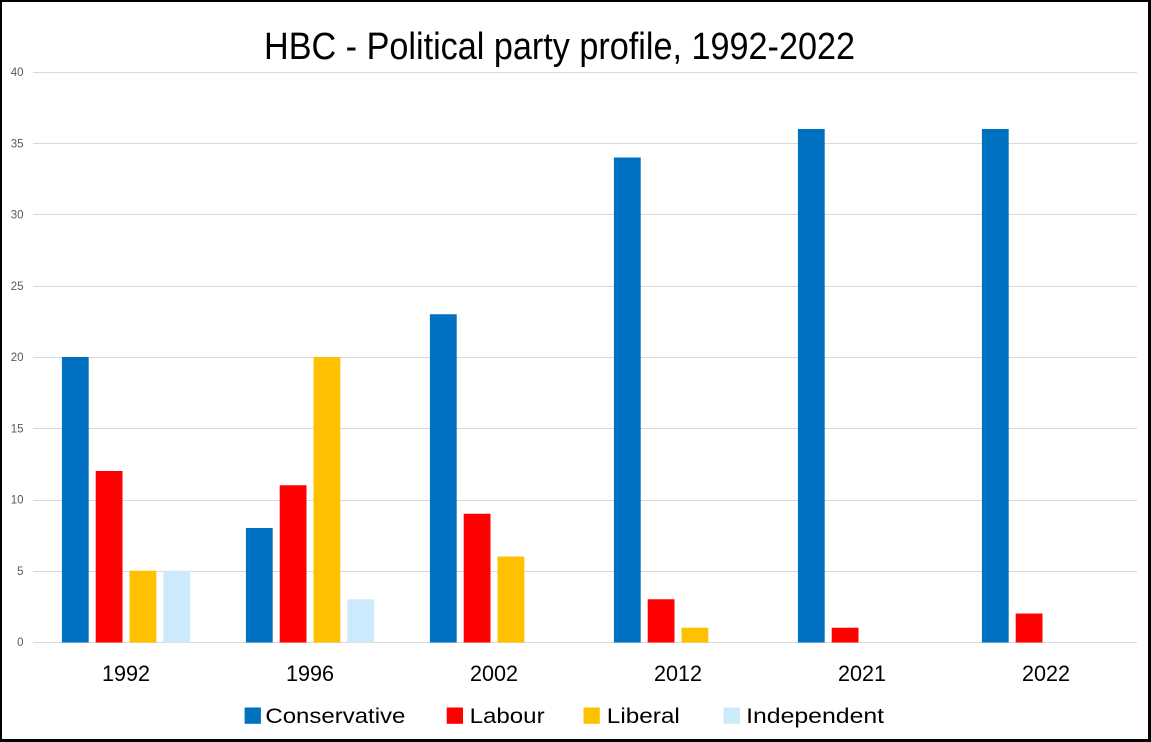 The width and height of the screenshot is (1151, 742). I want to click on svg-text: 15, so click(17, 429).